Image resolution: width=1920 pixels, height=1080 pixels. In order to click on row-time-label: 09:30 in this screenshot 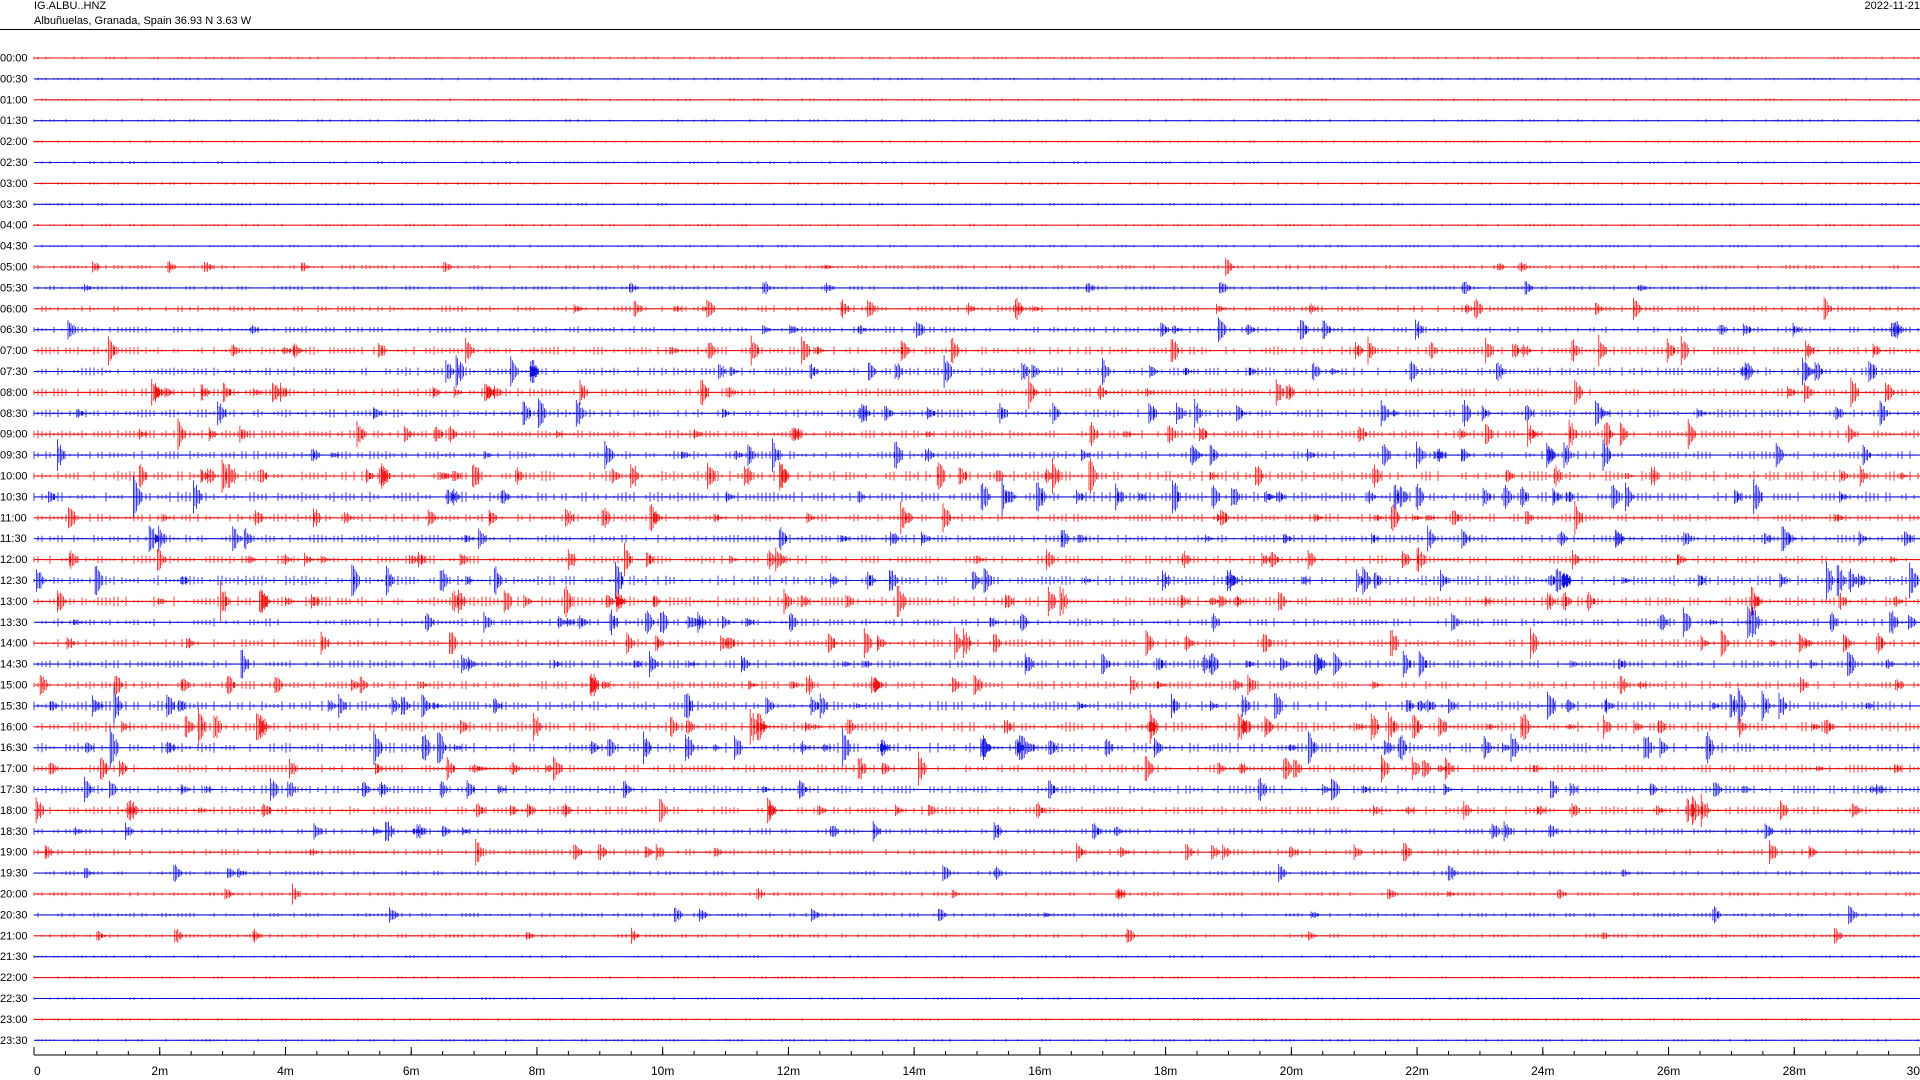, I will do `click(14, 456)`.